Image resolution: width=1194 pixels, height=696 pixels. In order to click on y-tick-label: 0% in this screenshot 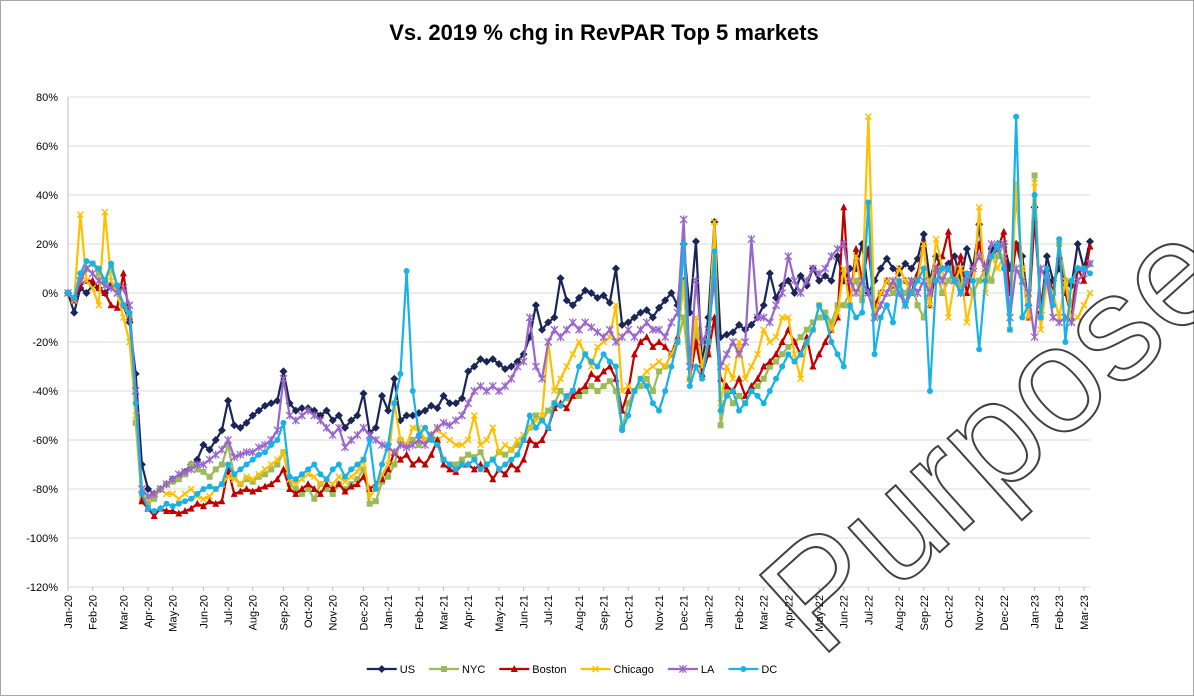, I will do `click(50, 294)`.